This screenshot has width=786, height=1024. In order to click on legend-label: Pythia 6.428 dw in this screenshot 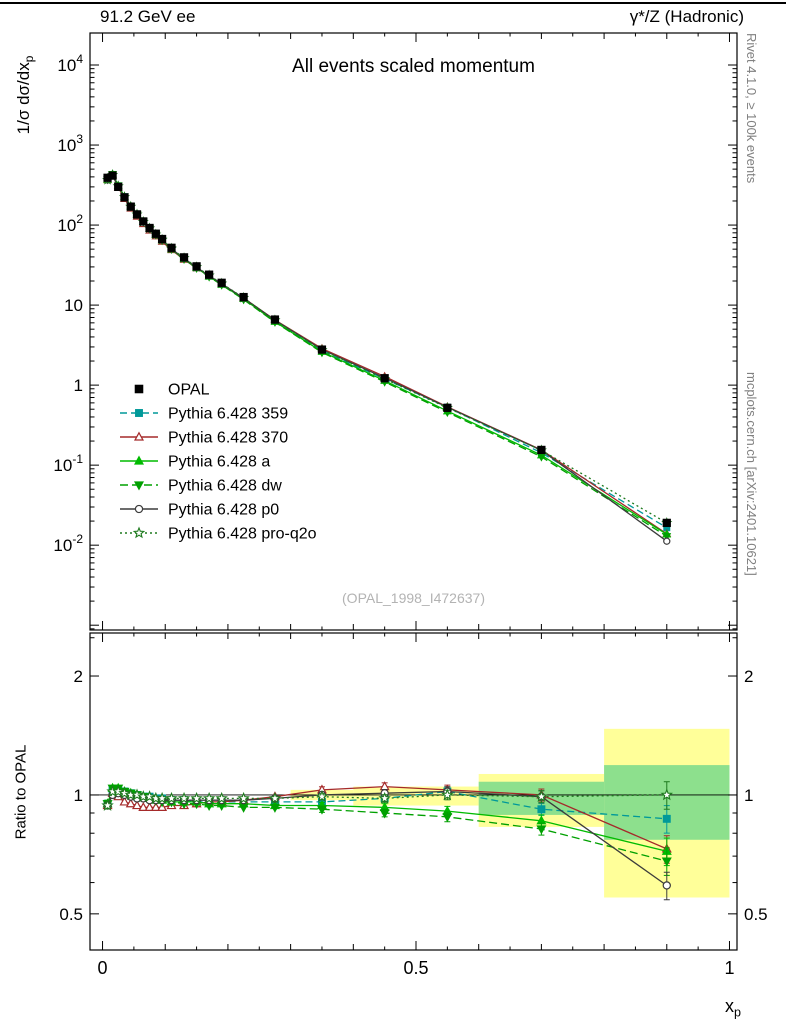, I will do `click(225, 486)`.